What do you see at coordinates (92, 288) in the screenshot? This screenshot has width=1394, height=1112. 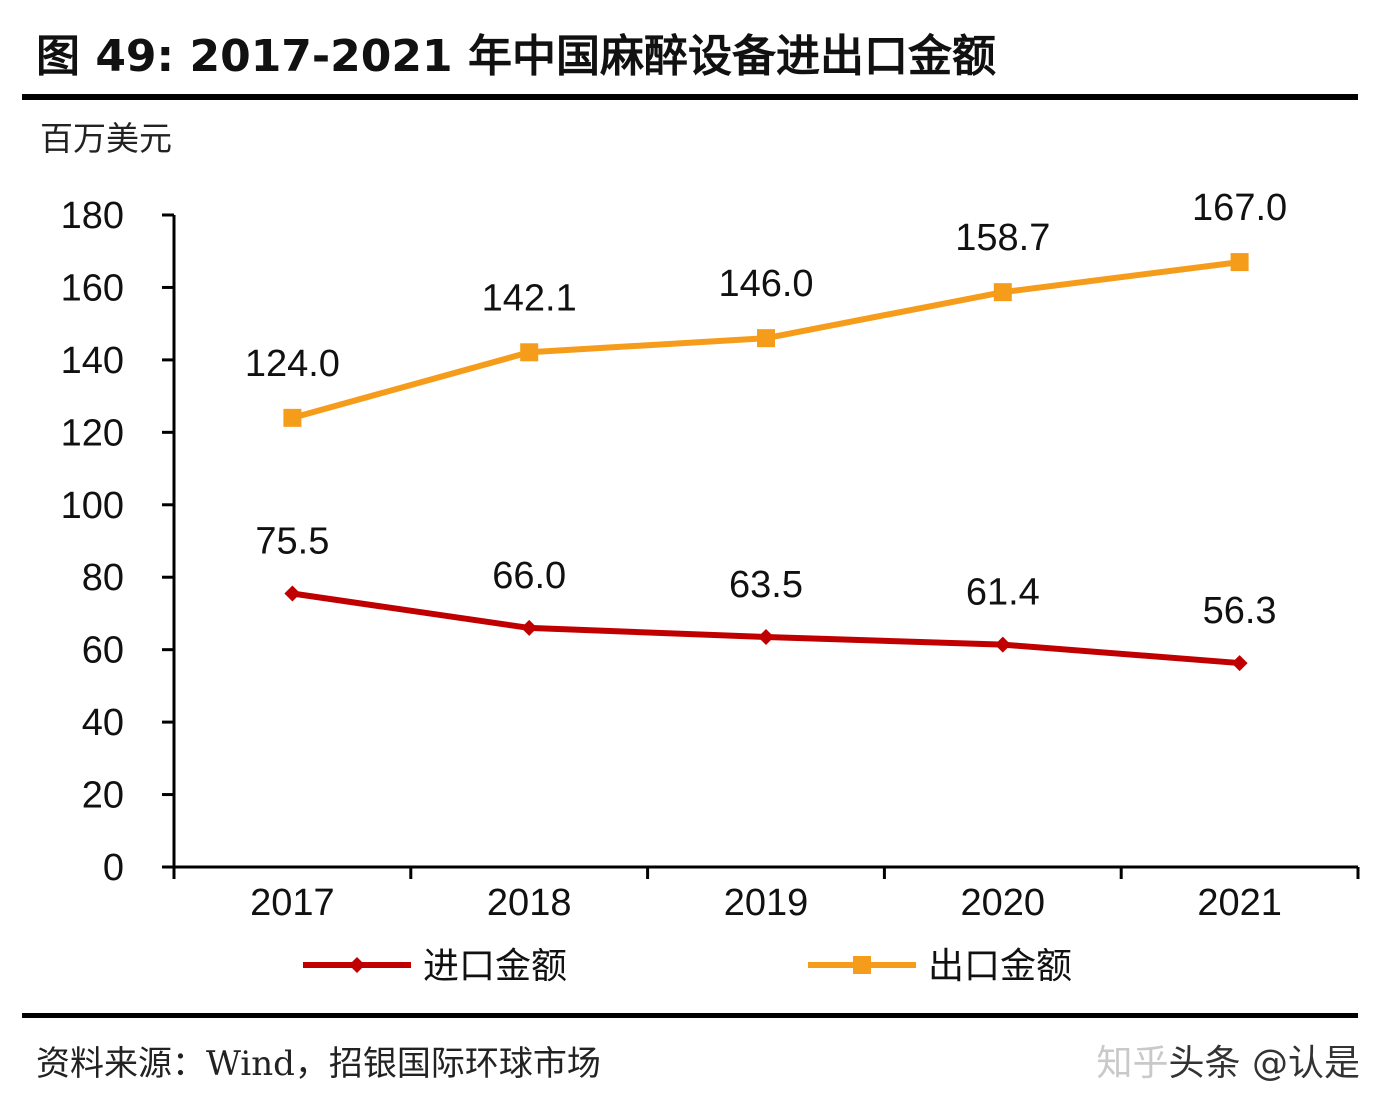 I see `y-tick-label: 160` at bounding box center [92, 288].